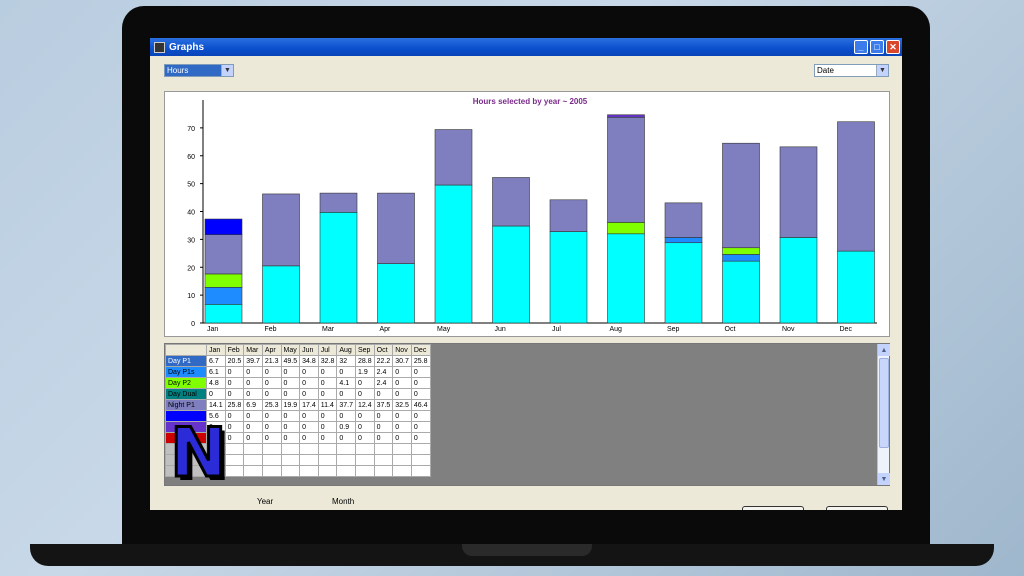 The image size is (1024, 576). I want to click on vertical-scrollbar: ▲ ▼, so click(883, 414).